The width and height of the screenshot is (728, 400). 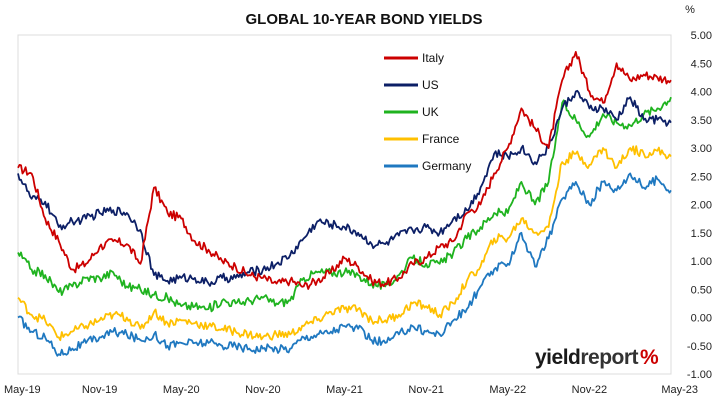 I want to click on y-tick-label: 3.00, so click(x=701, y=149).